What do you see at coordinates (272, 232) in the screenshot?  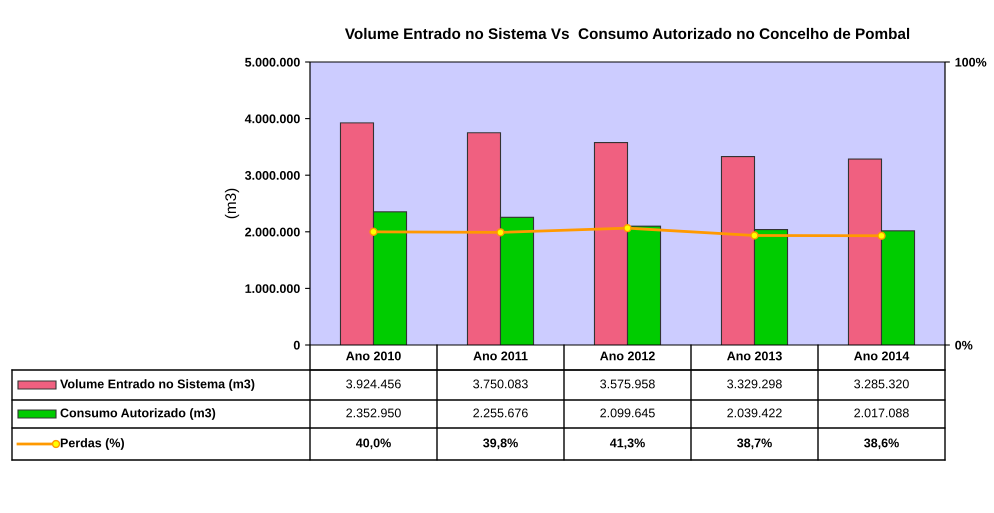 I see `y-tick-label: 2.000.000` at bounding box center [272, 232].